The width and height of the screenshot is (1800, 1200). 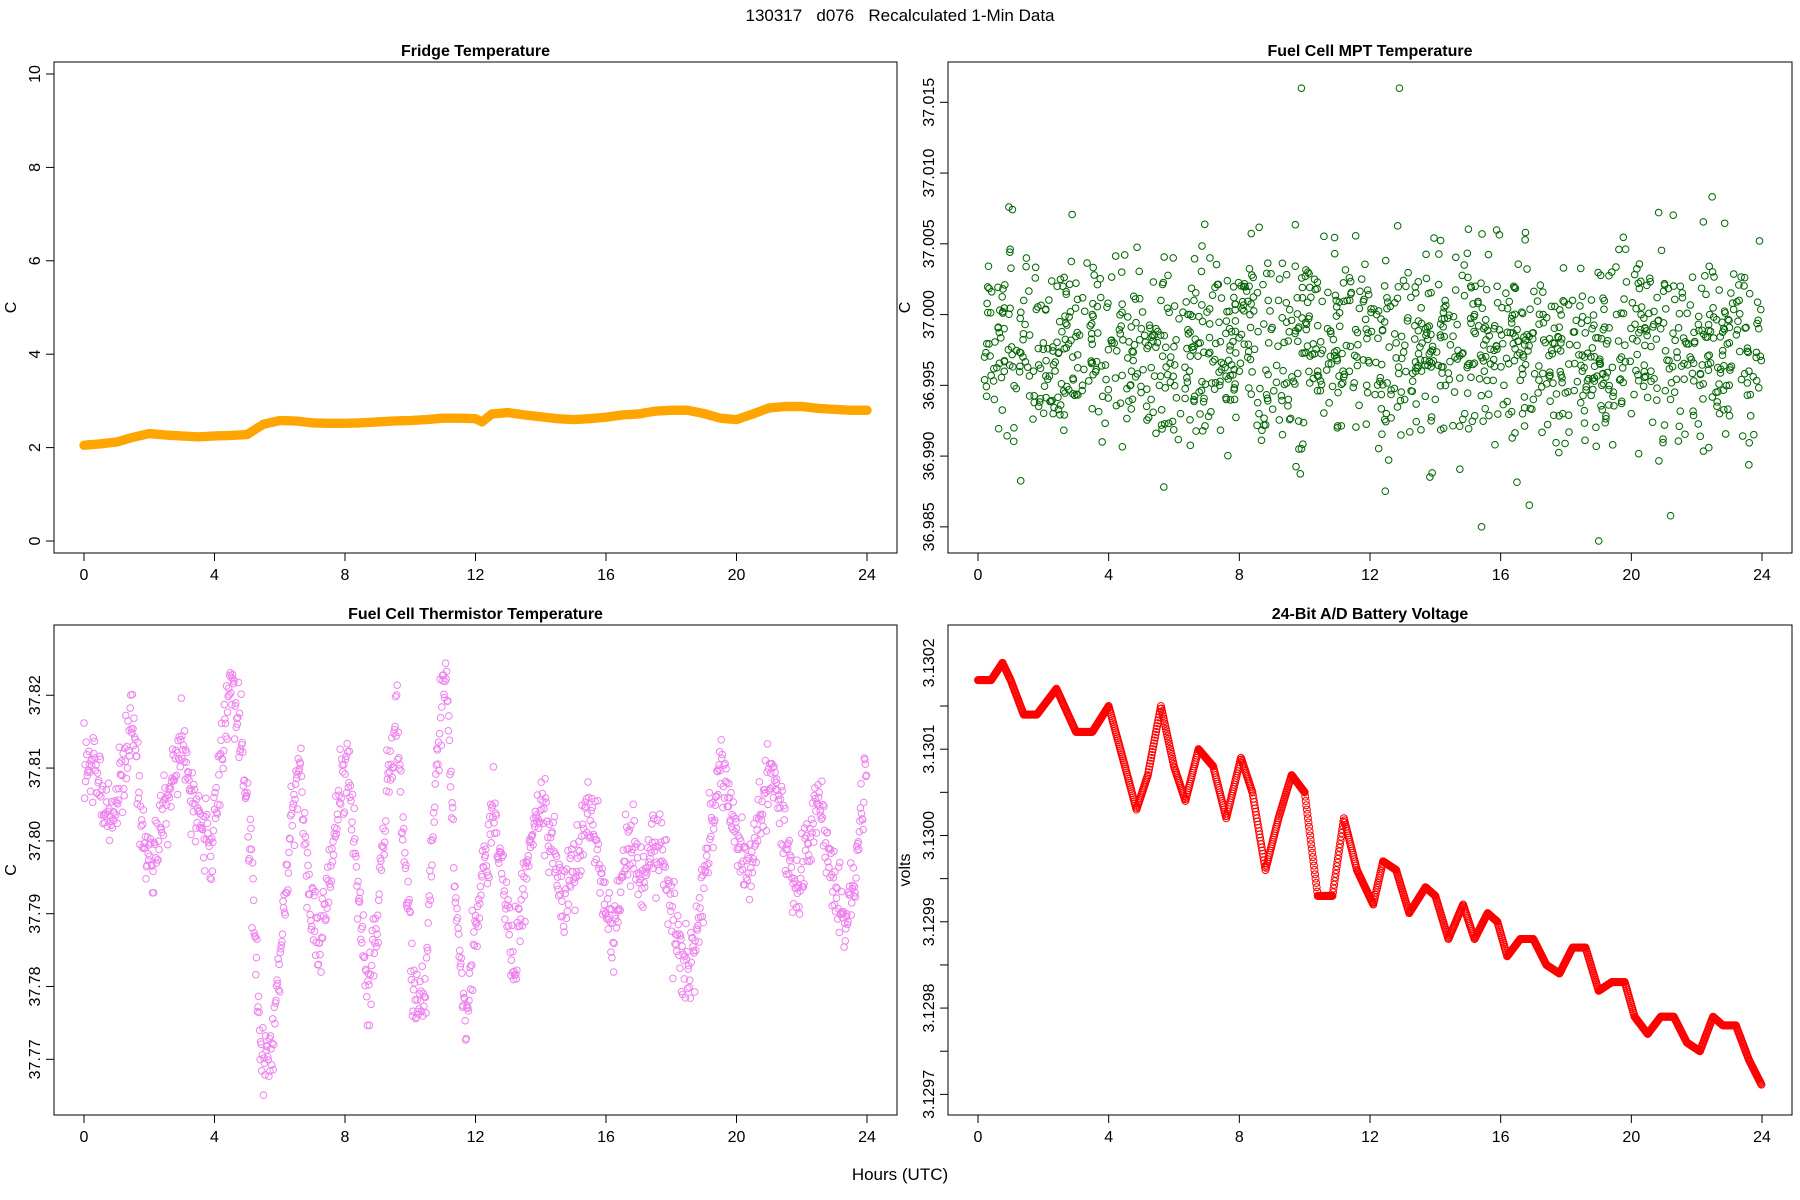 What do you see at coordinates (35, 354) in the screenshot?
I see `y-tick-label: 4` at bounding box center [35, 354].